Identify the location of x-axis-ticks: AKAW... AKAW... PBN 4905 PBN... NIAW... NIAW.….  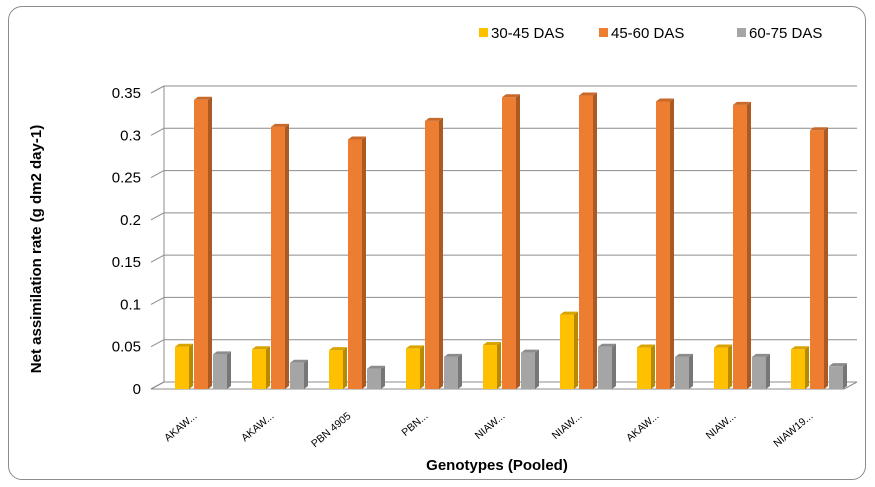
(488, 430).